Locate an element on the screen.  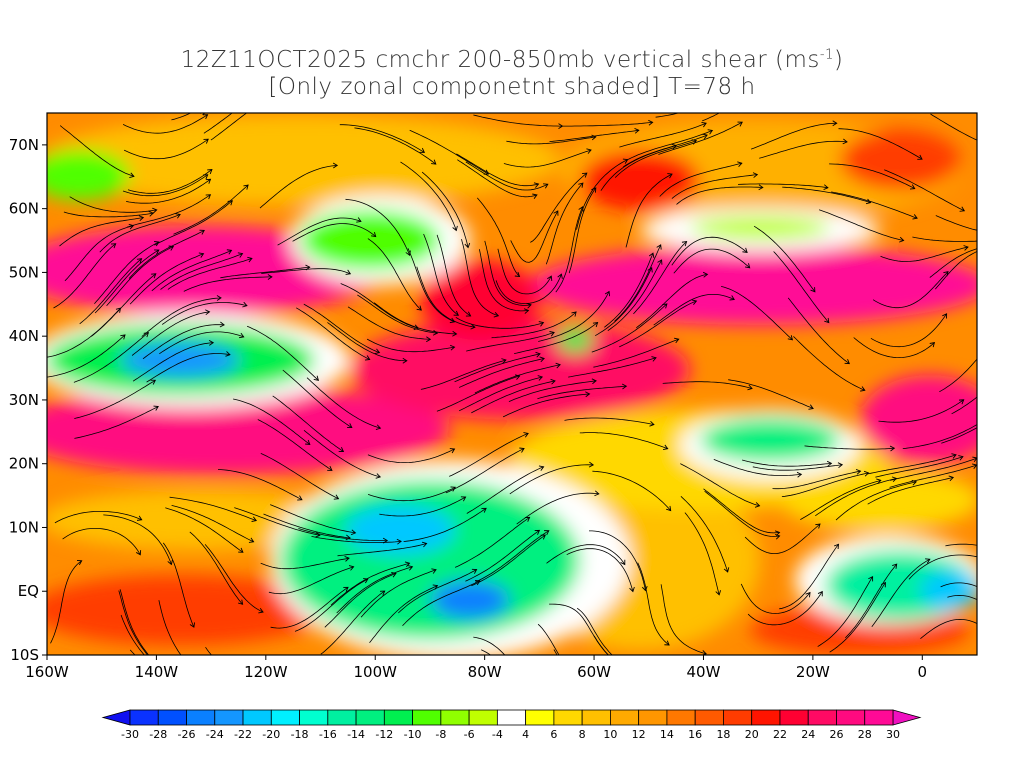
title-close-paren: ) is located at coordinates (838, 60).